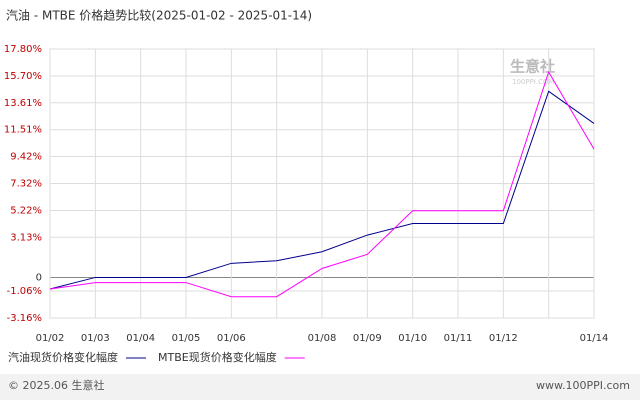 This screenshot has height=400, width=640. I want to click on footer-right: www.100PPI.com, so click(583, 385).